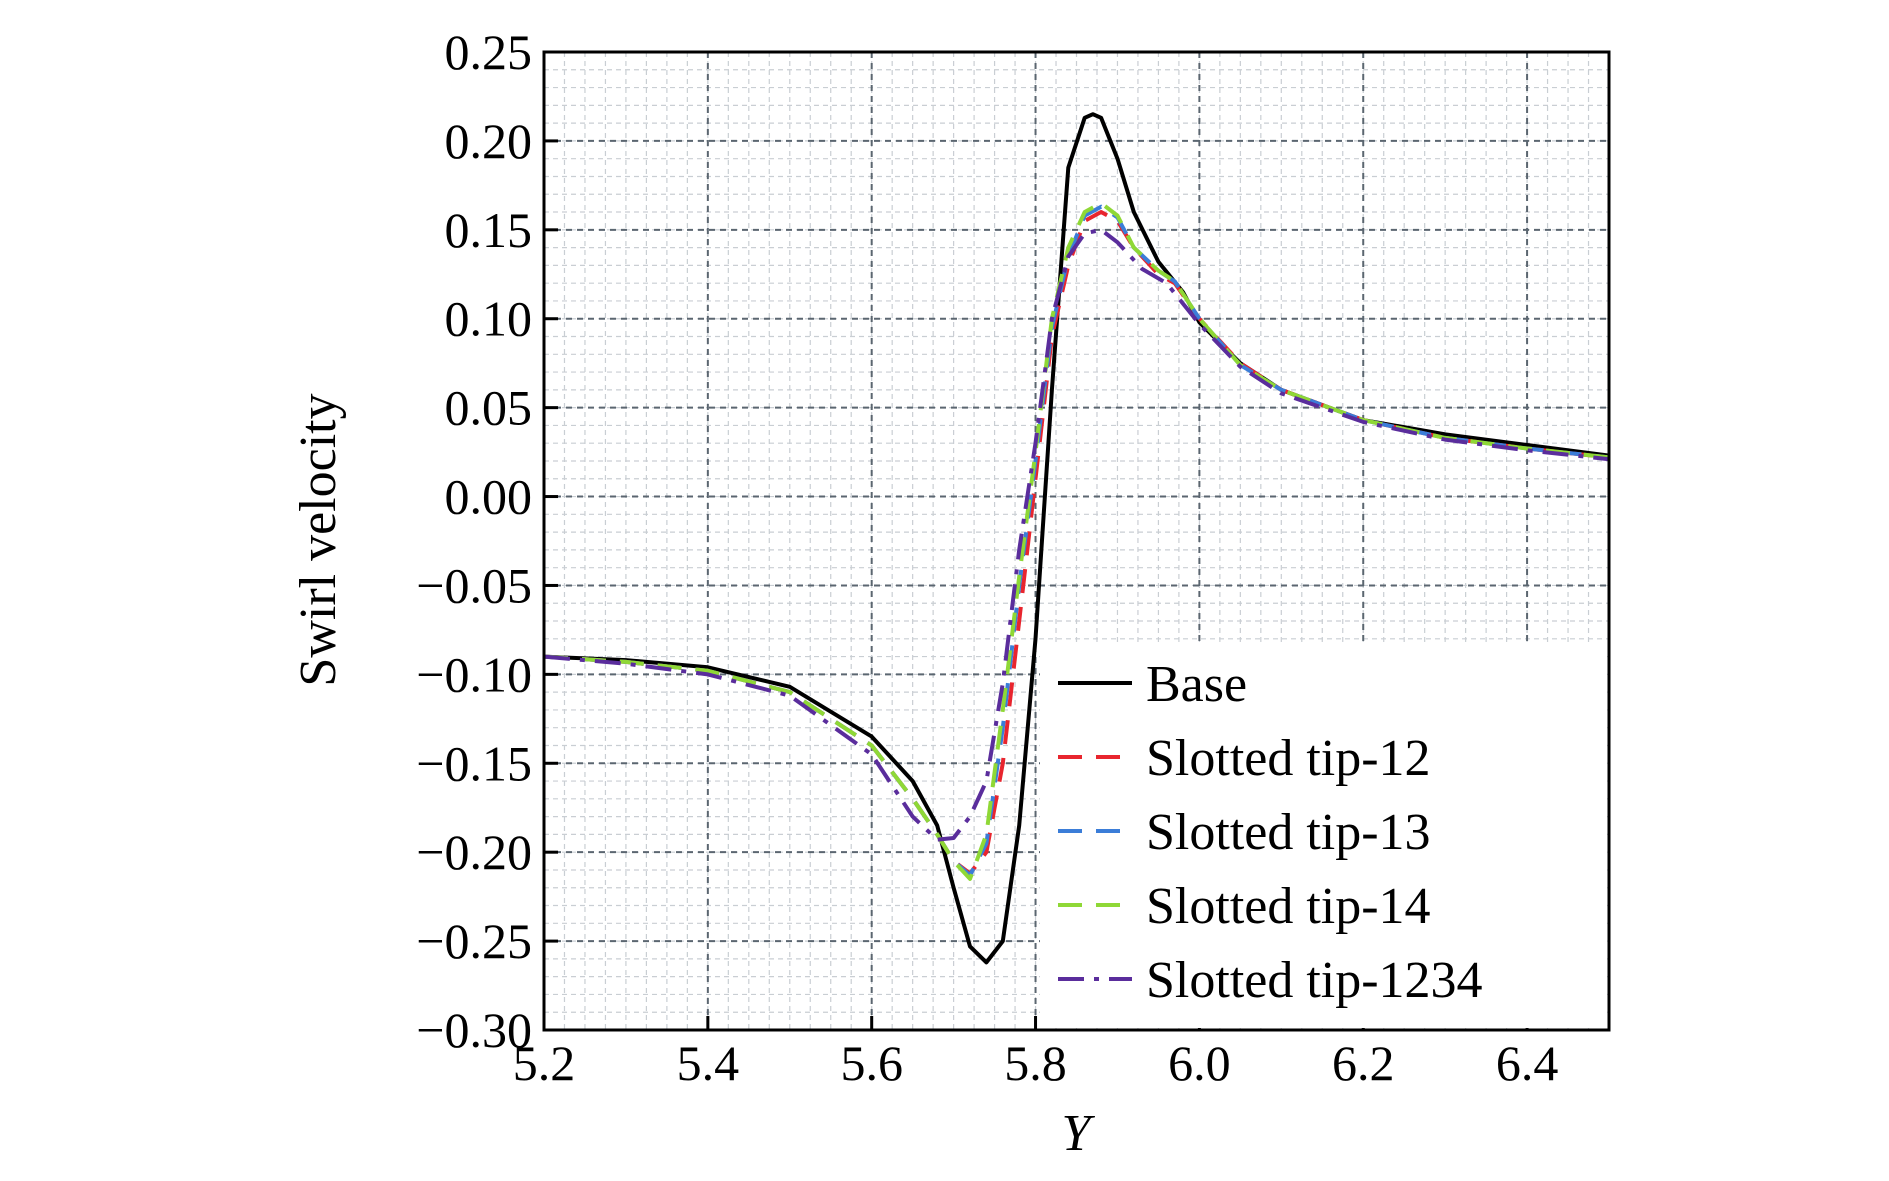  I want to click on y-tick-label: −0.25, so click(474, 941).